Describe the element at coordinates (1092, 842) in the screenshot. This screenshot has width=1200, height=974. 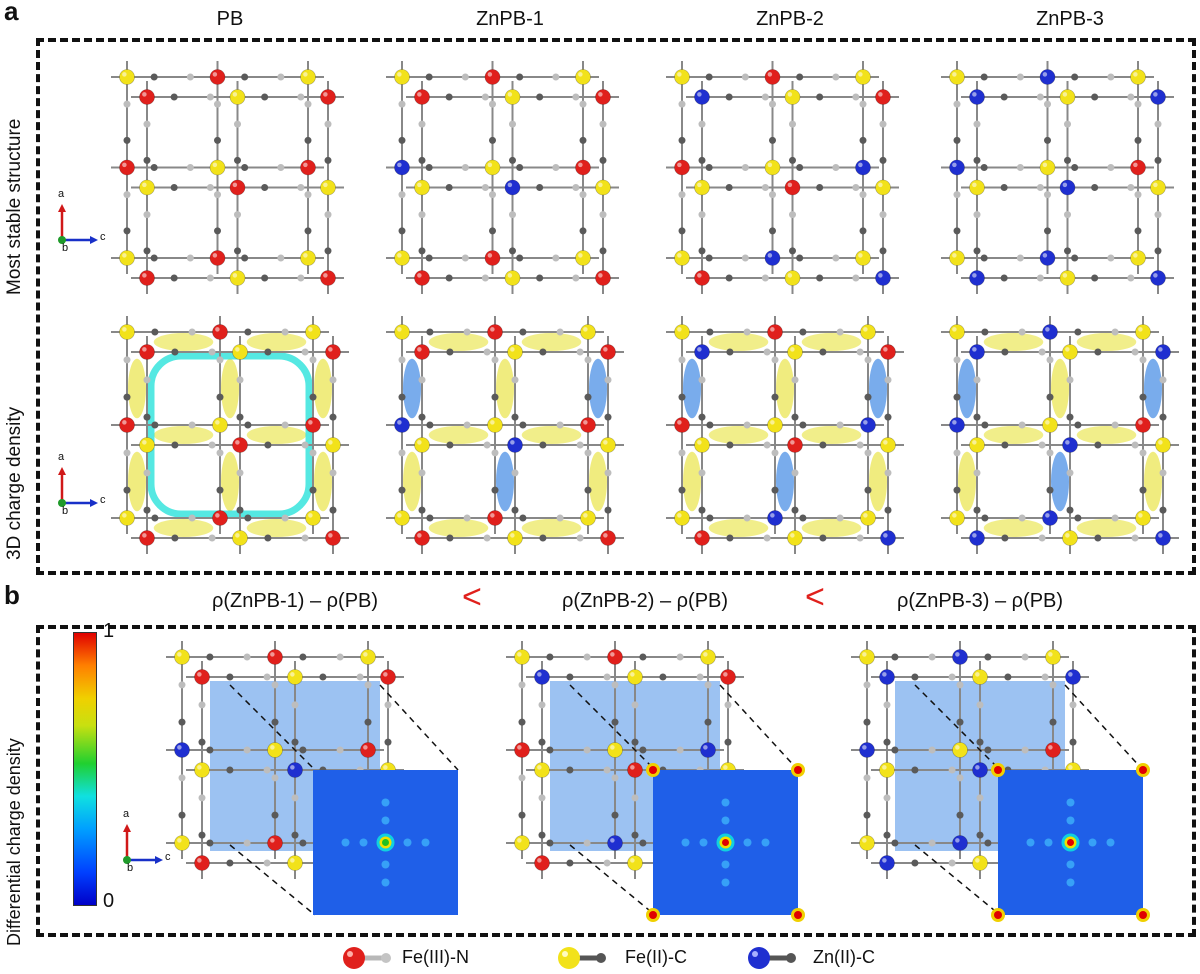
I see `map-lobe` at that location.